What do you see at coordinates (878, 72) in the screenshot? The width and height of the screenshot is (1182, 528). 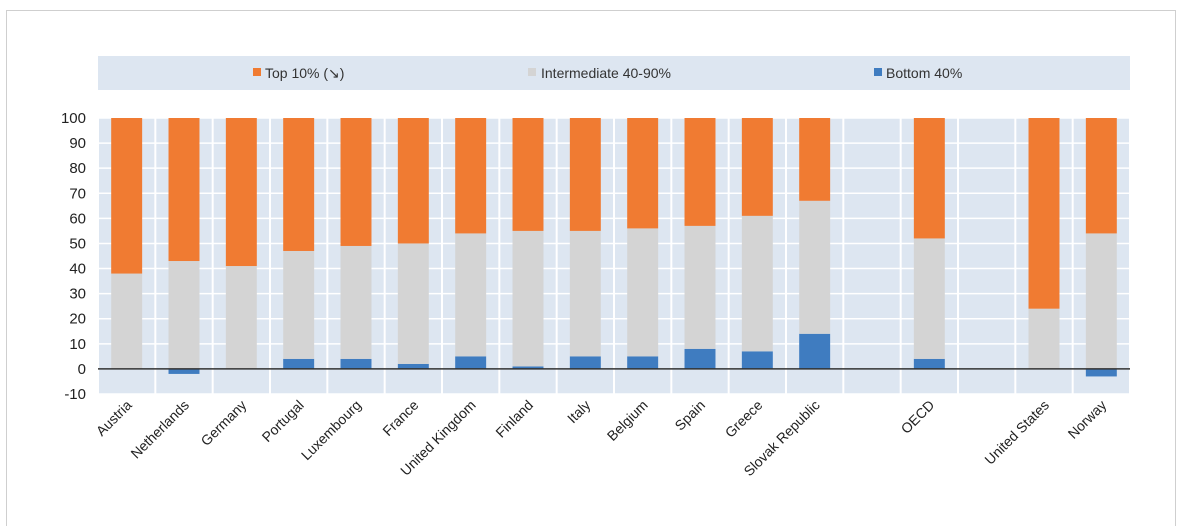 I see `legend-swatch-bottom` at bounding box center [878, 72].